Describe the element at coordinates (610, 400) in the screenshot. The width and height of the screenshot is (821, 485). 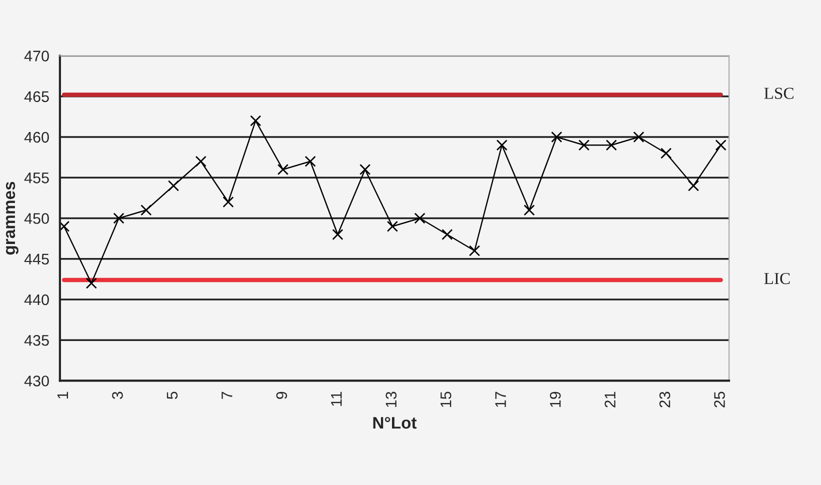
I see `x-tick-label: 21` at that location.